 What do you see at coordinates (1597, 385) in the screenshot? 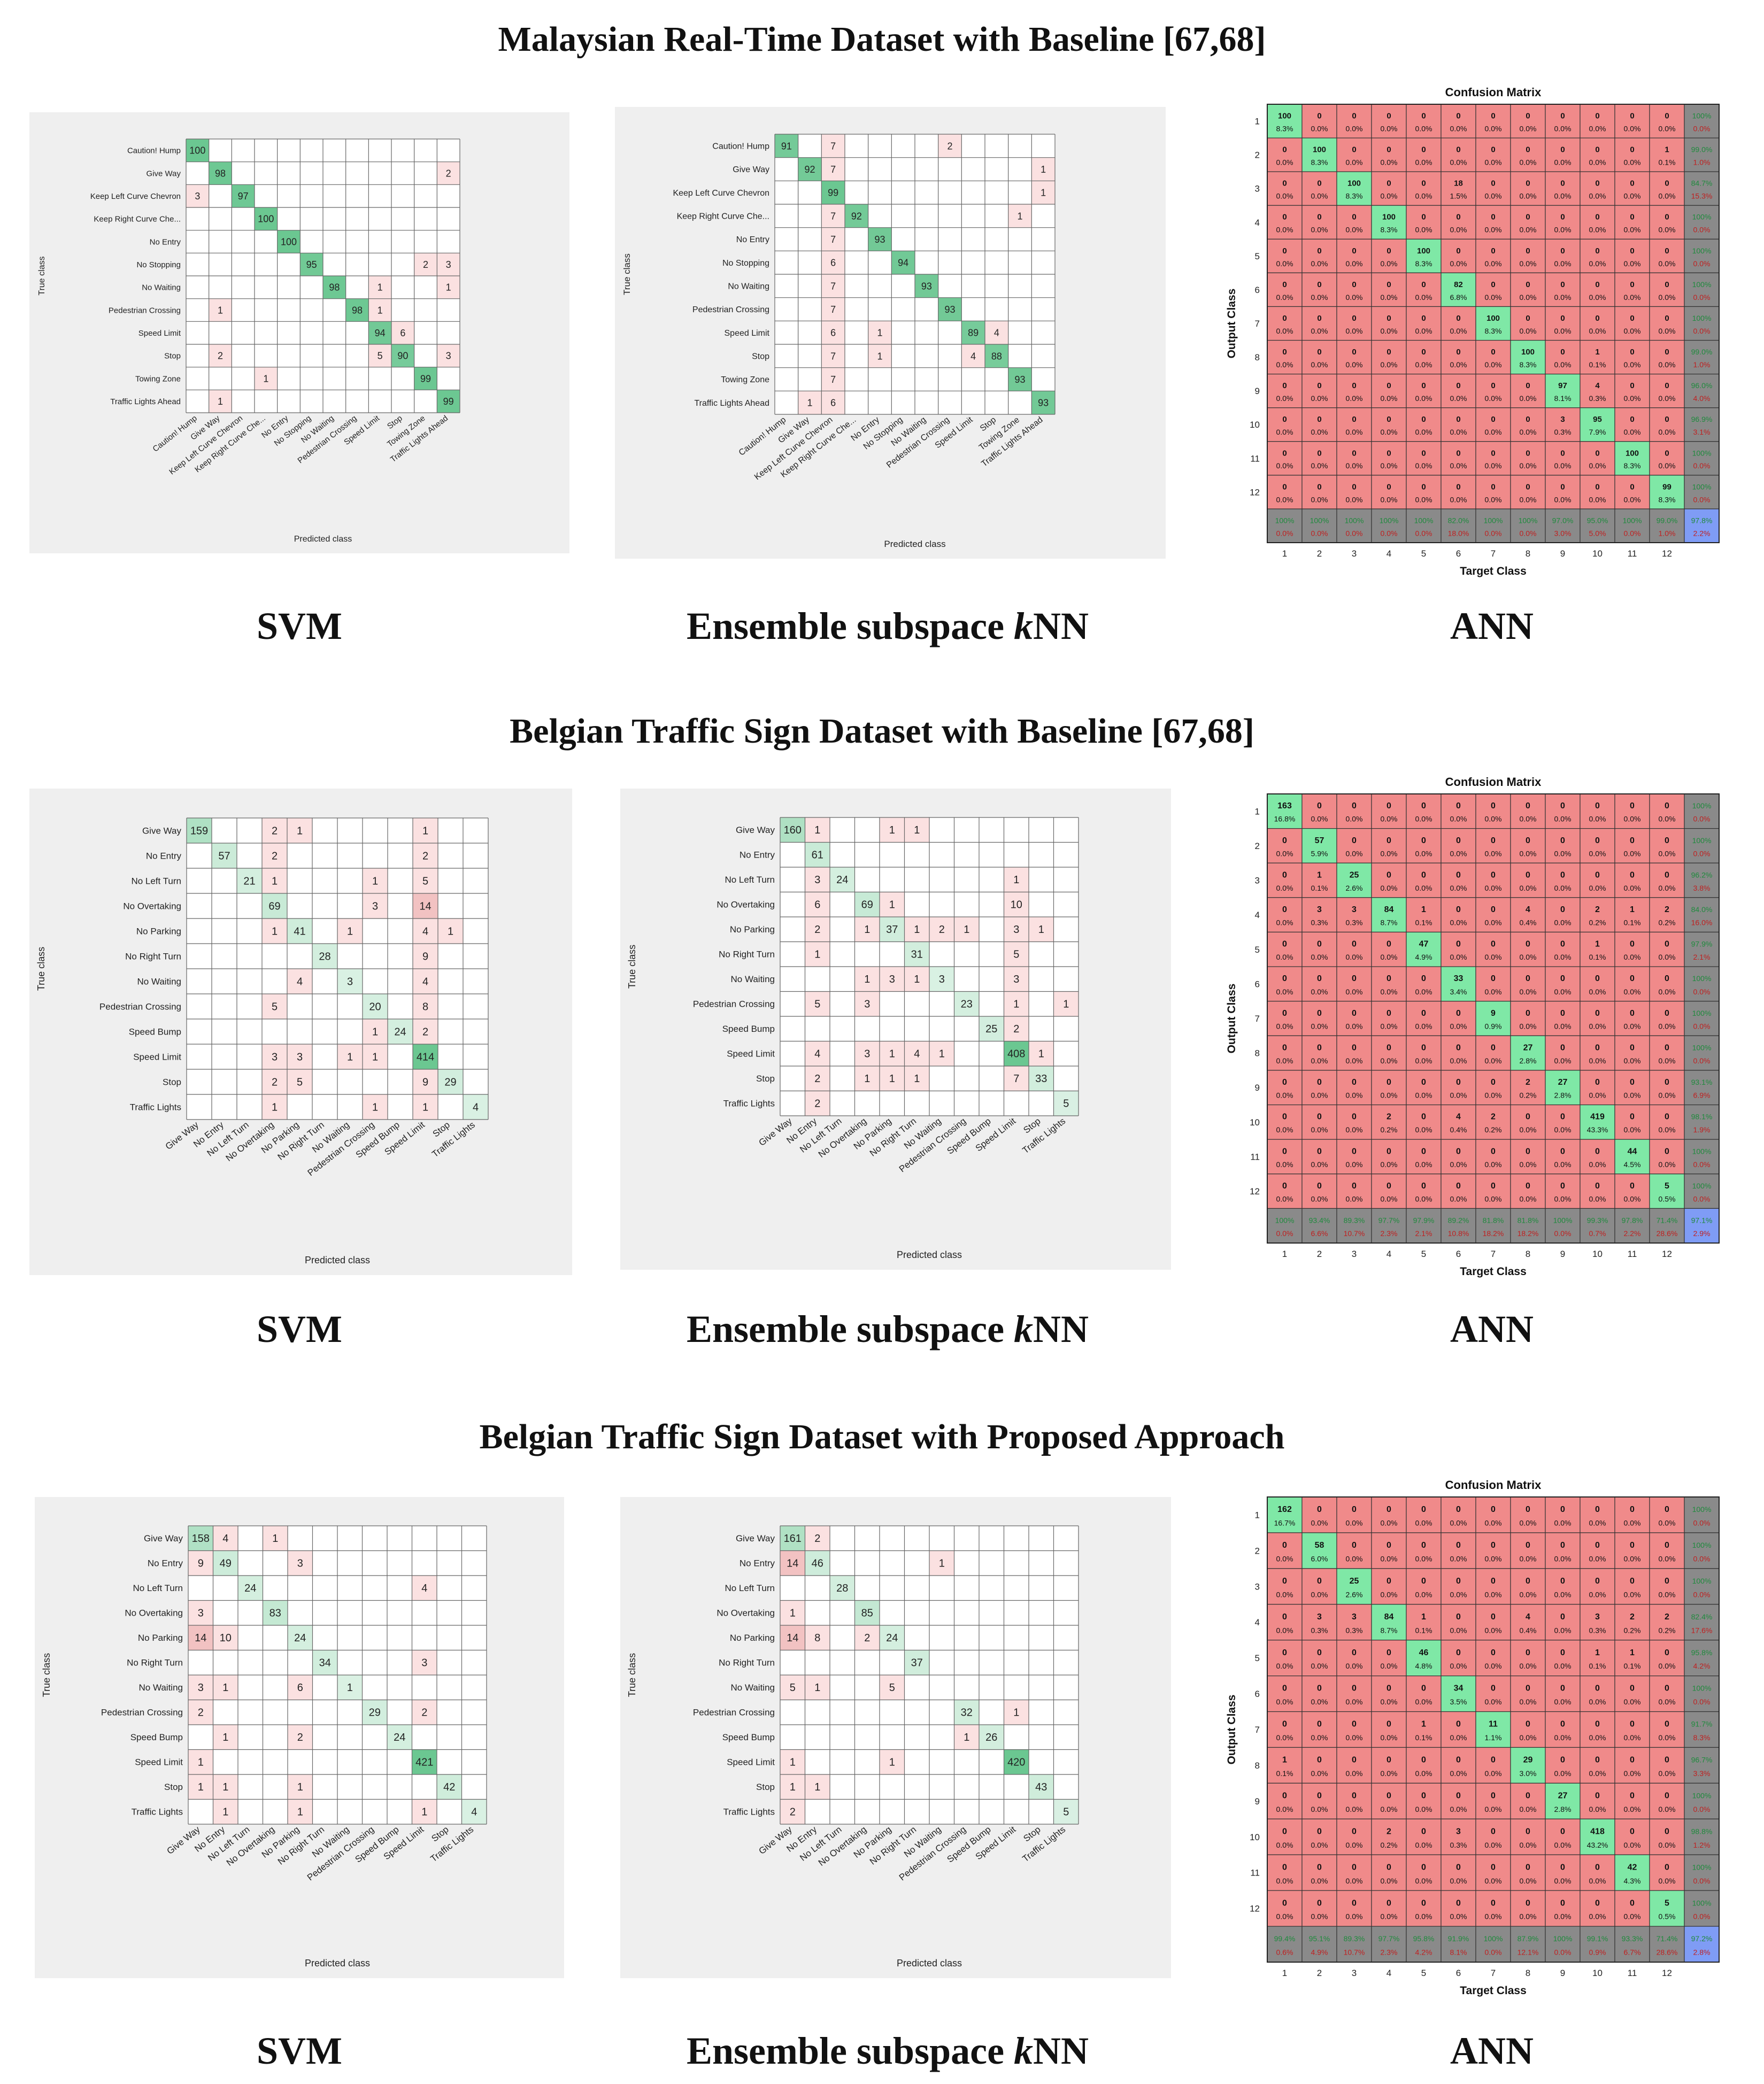
I see `cell-count: 4` at bounding box center [1597, 385].